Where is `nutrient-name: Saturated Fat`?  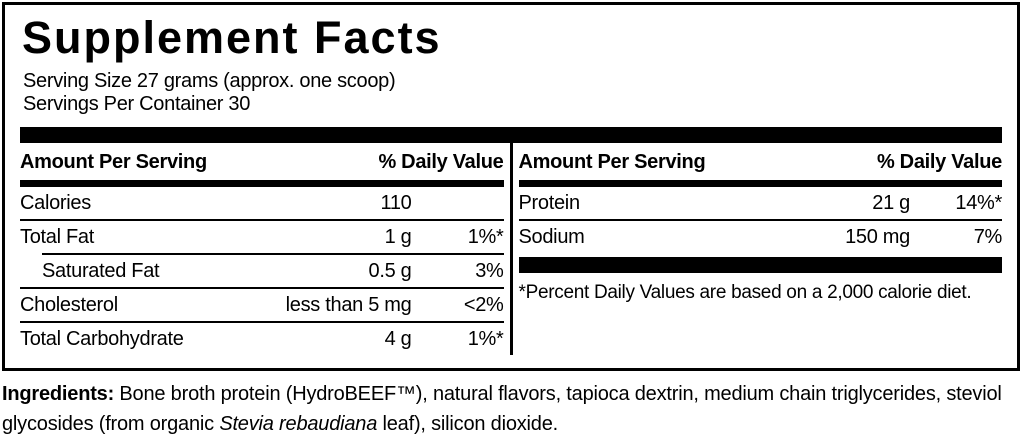
nutrient-name: Saturated Fat is located at coordinates (101, 270).